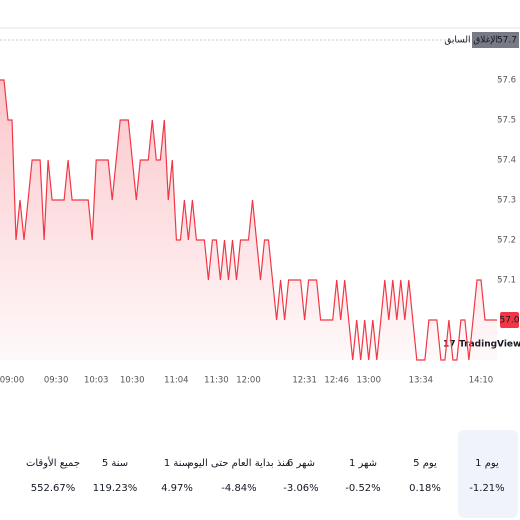 The width and height of the screenshot is (520, 520). I want to click on x-tick-label: 11:04, so click(176, 381).